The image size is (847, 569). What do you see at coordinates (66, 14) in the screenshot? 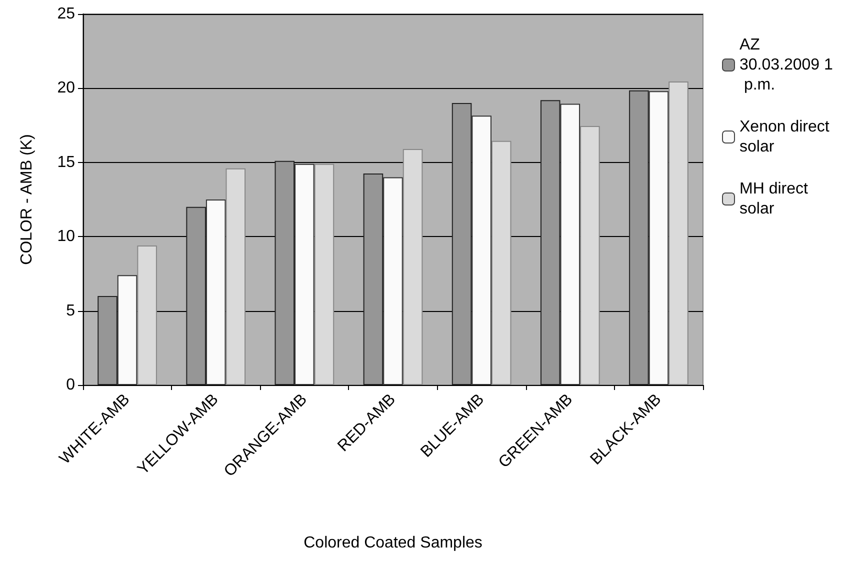
I see `y-tick-label: 25` at bounding box center [66, 14].